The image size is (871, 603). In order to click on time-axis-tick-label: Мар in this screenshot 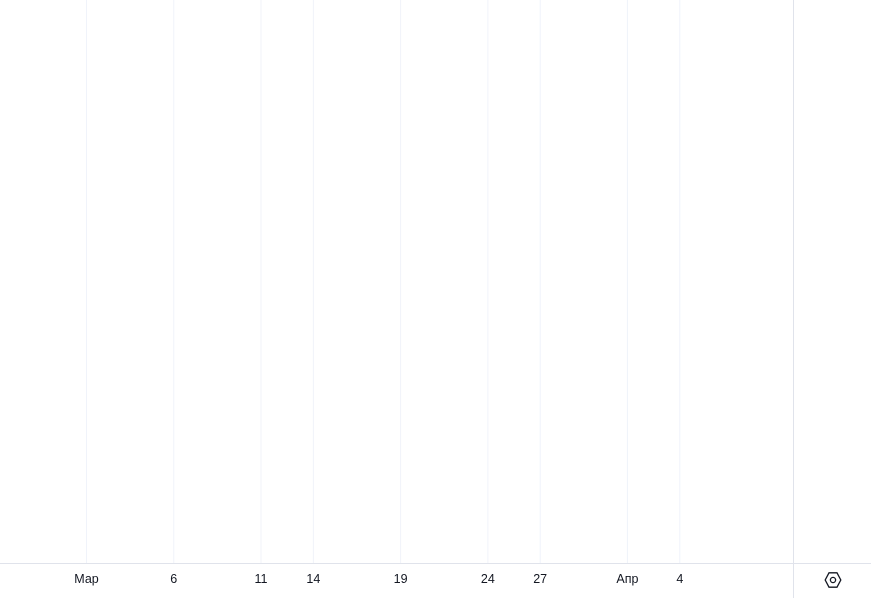, I will do `click(86, 579)`.